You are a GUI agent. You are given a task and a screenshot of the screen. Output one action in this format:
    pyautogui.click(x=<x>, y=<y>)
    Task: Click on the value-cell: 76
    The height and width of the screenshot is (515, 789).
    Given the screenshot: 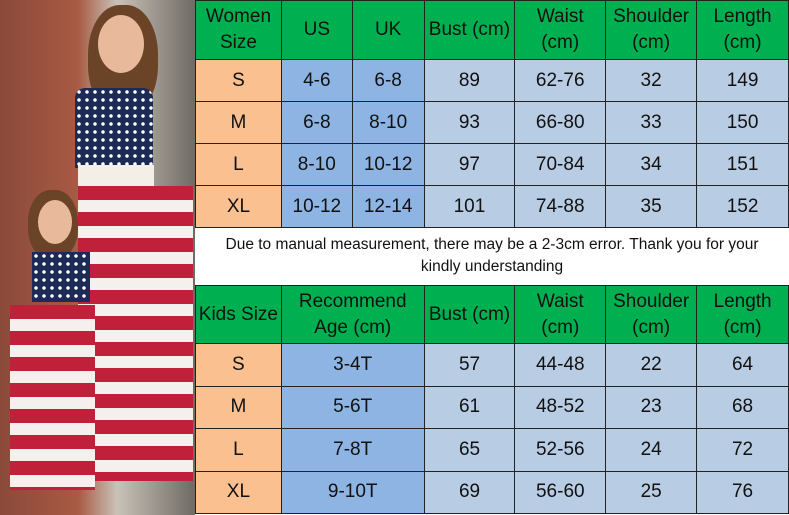 What is the action you would take?
    pyautogui.click(x=742, y=492)
    